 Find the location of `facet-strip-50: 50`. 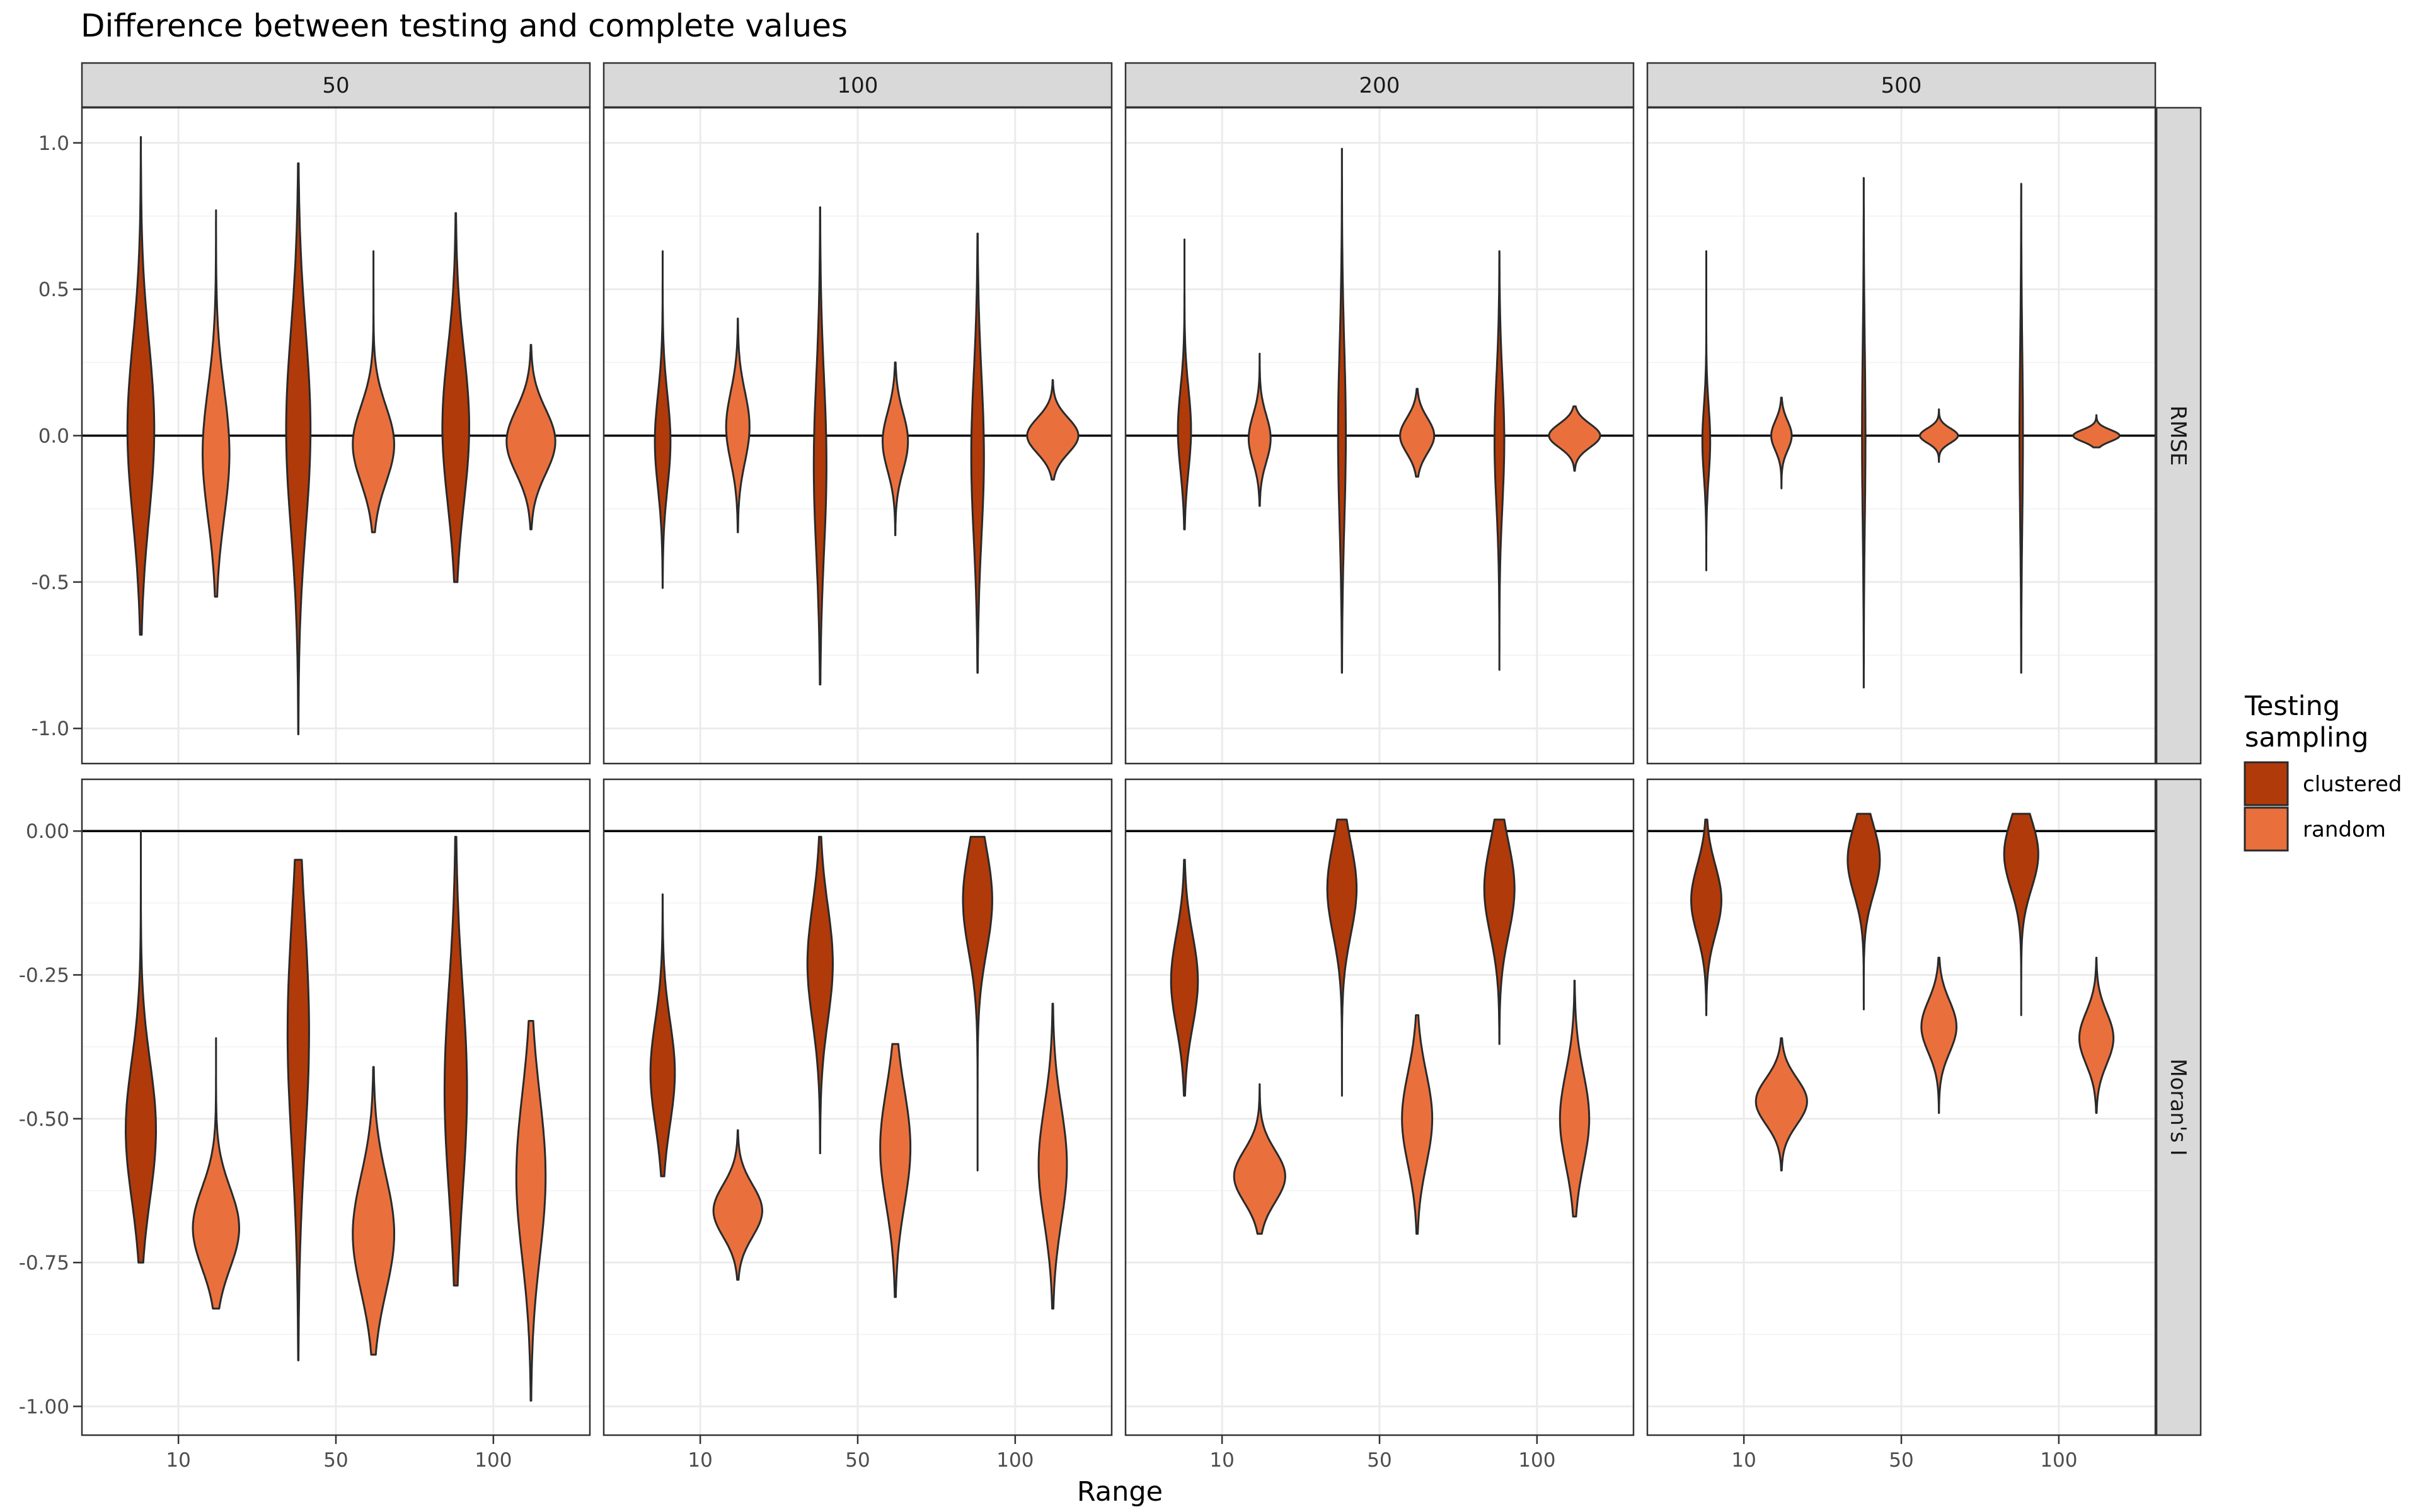

facet-strip-50: 50 is located at coordinates (336, 85).